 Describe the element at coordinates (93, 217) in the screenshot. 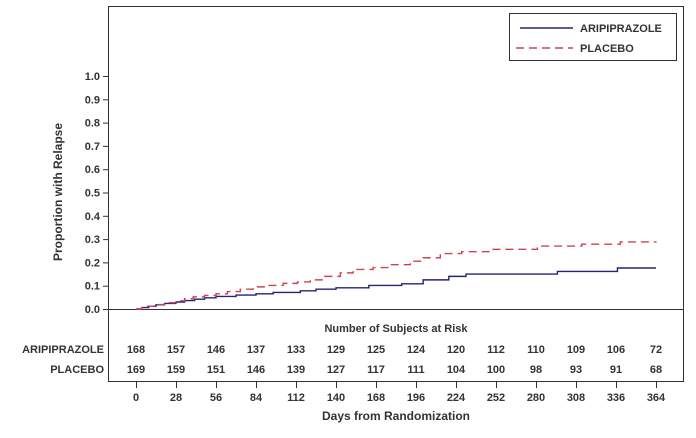

I see `y-axis-tick-label: 0.4` at that location.